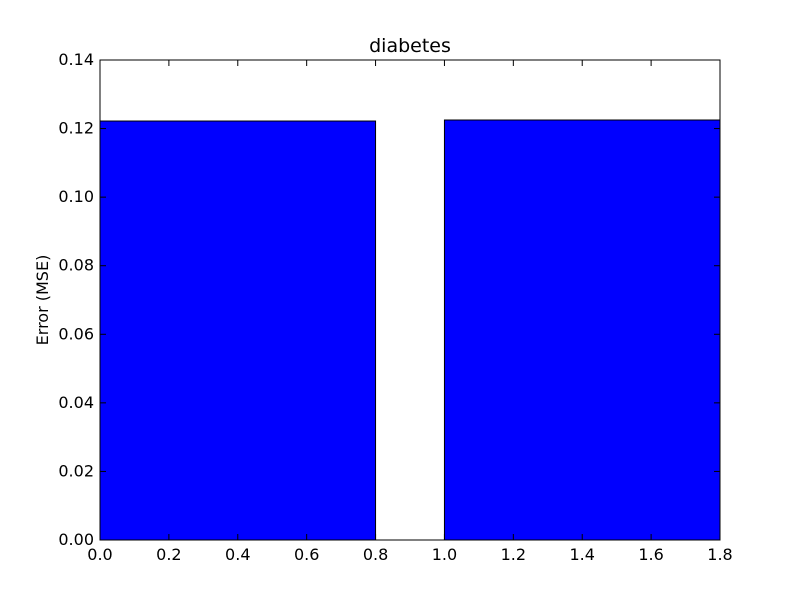 The image size is (800, 600). Describe the element at coordinates (76, 333) in the screenshot. I see `y-tick-label-3: 0.06` at that location.